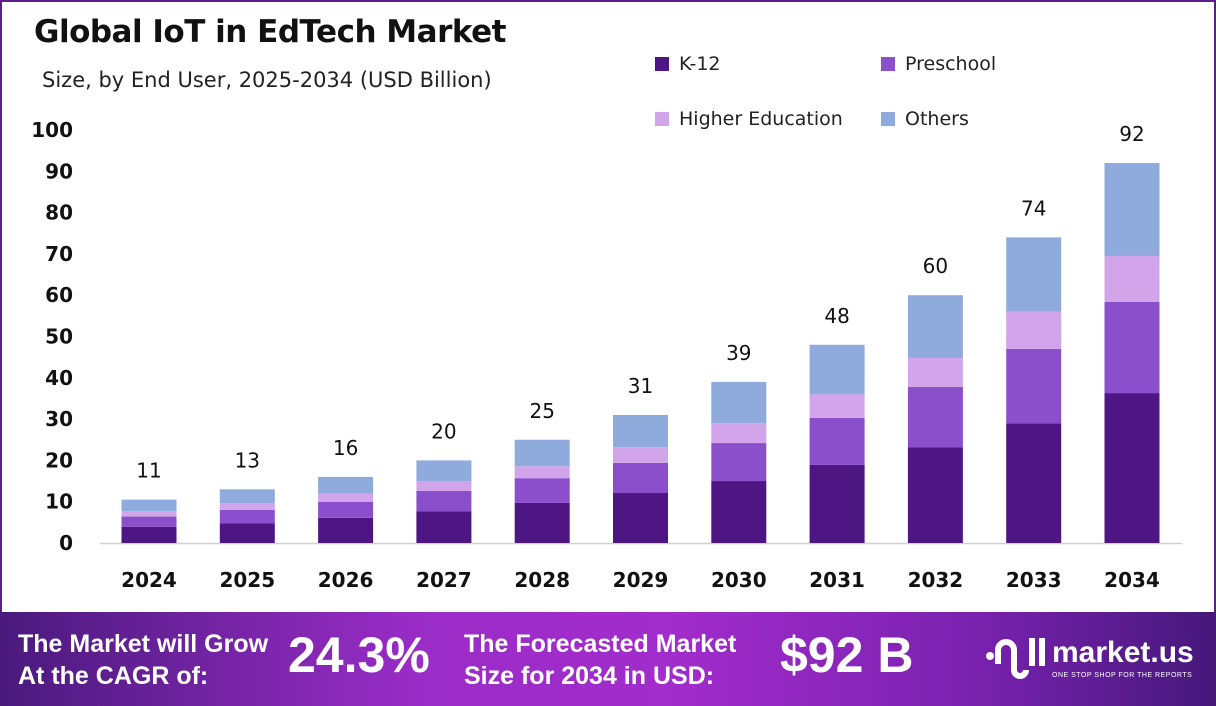 The height and width of the screenshot is (706, 1216). I want to click on total-data-label: 48, so click(836, 316).